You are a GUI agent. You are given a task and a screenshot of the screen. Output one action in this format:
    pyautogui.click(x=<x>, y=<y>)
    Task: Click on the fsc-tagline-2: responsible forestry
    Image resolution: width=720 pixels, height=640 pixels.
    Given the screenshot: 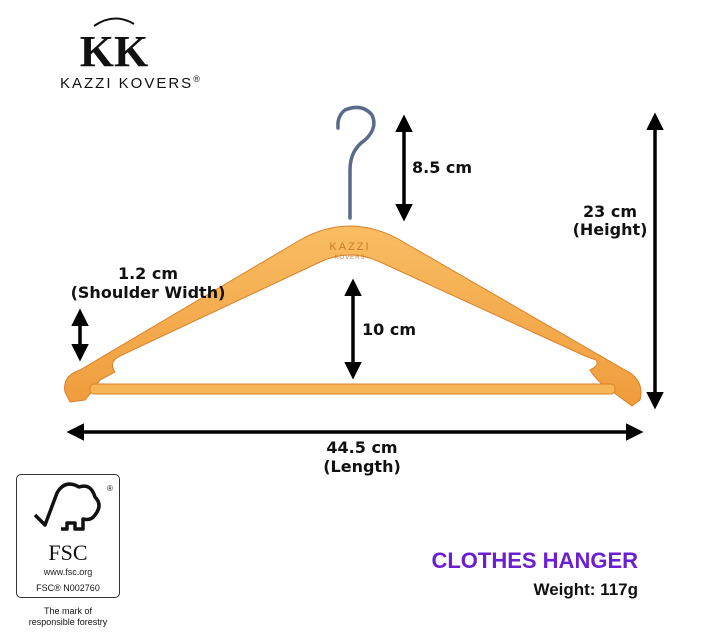 What is the action you would take?
    pyautogui.click(x=68, y=622)
    